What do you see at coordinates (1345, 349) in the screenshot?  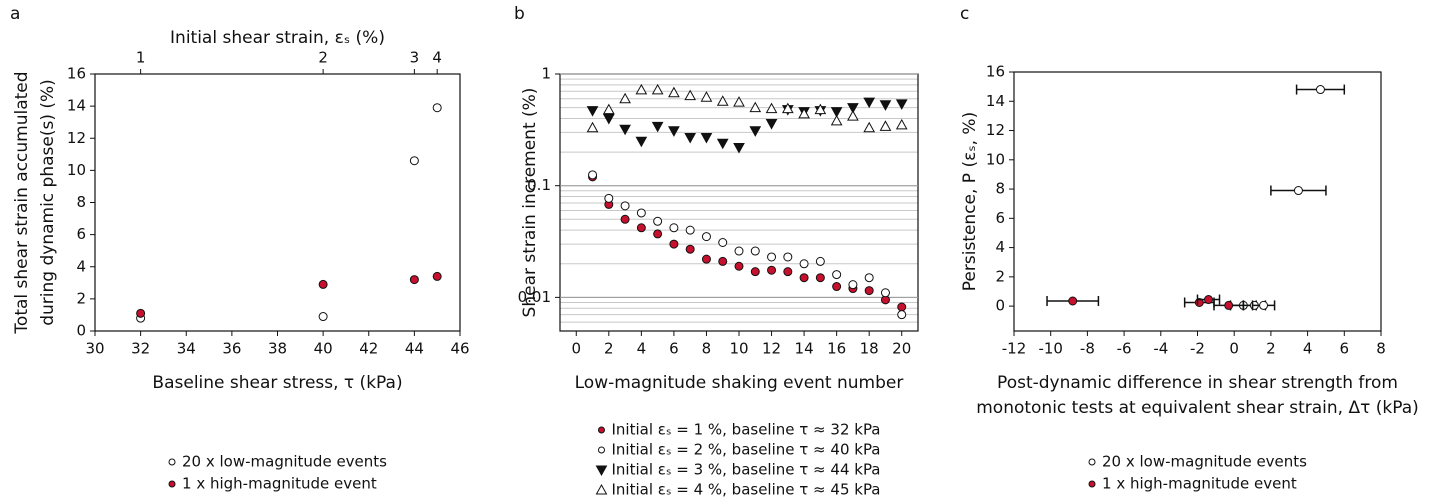 I see `x-tick-label: 6` at bounding box center [1345, 349].